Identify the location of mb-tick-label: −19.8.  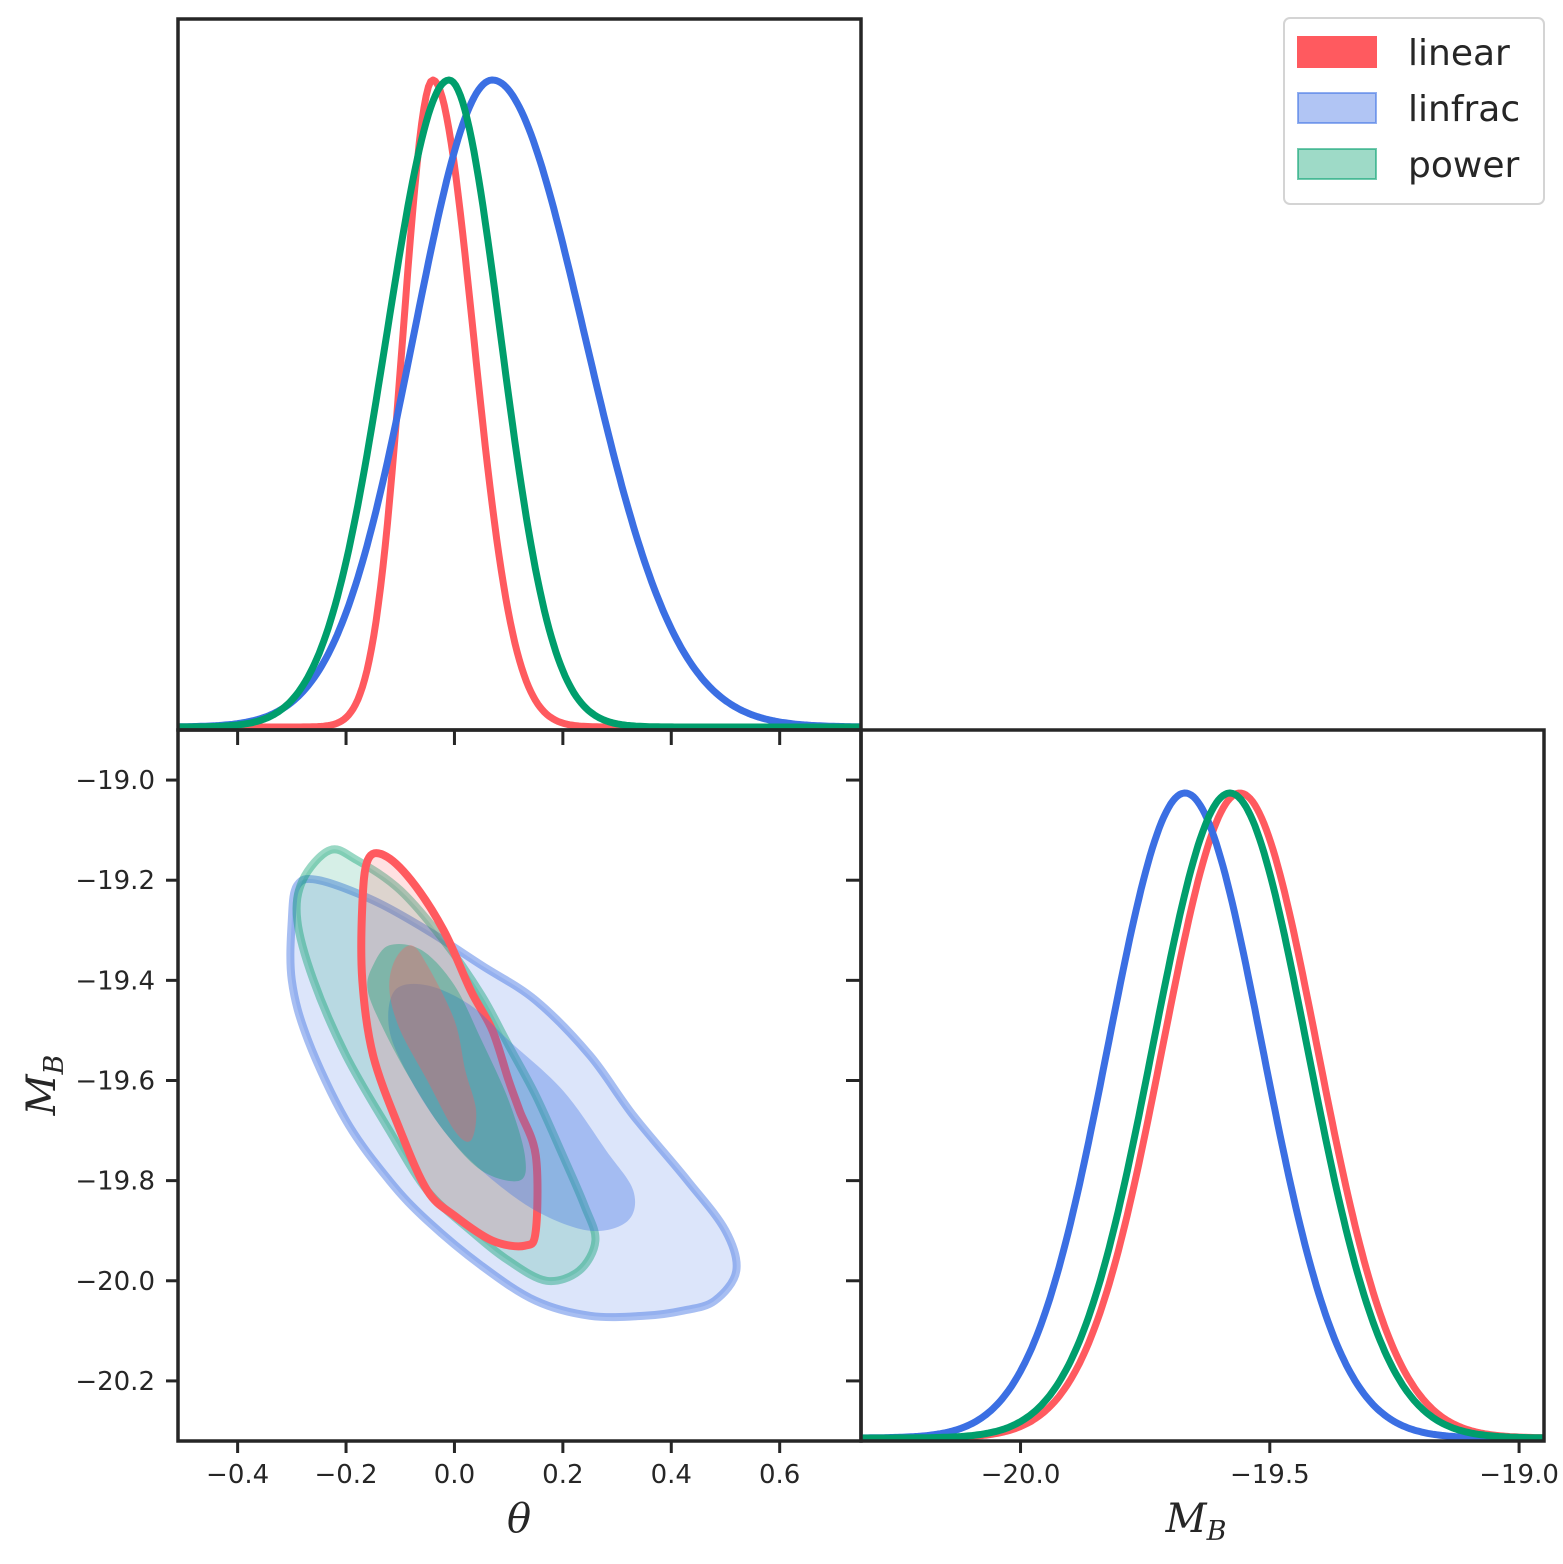
(115, 1182).